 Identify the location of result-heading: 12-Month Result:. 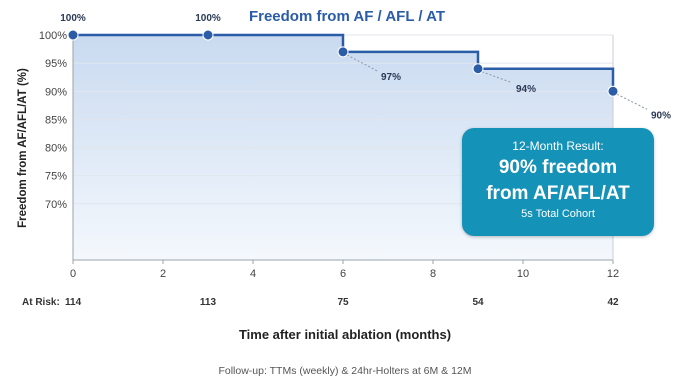
(558, 146).